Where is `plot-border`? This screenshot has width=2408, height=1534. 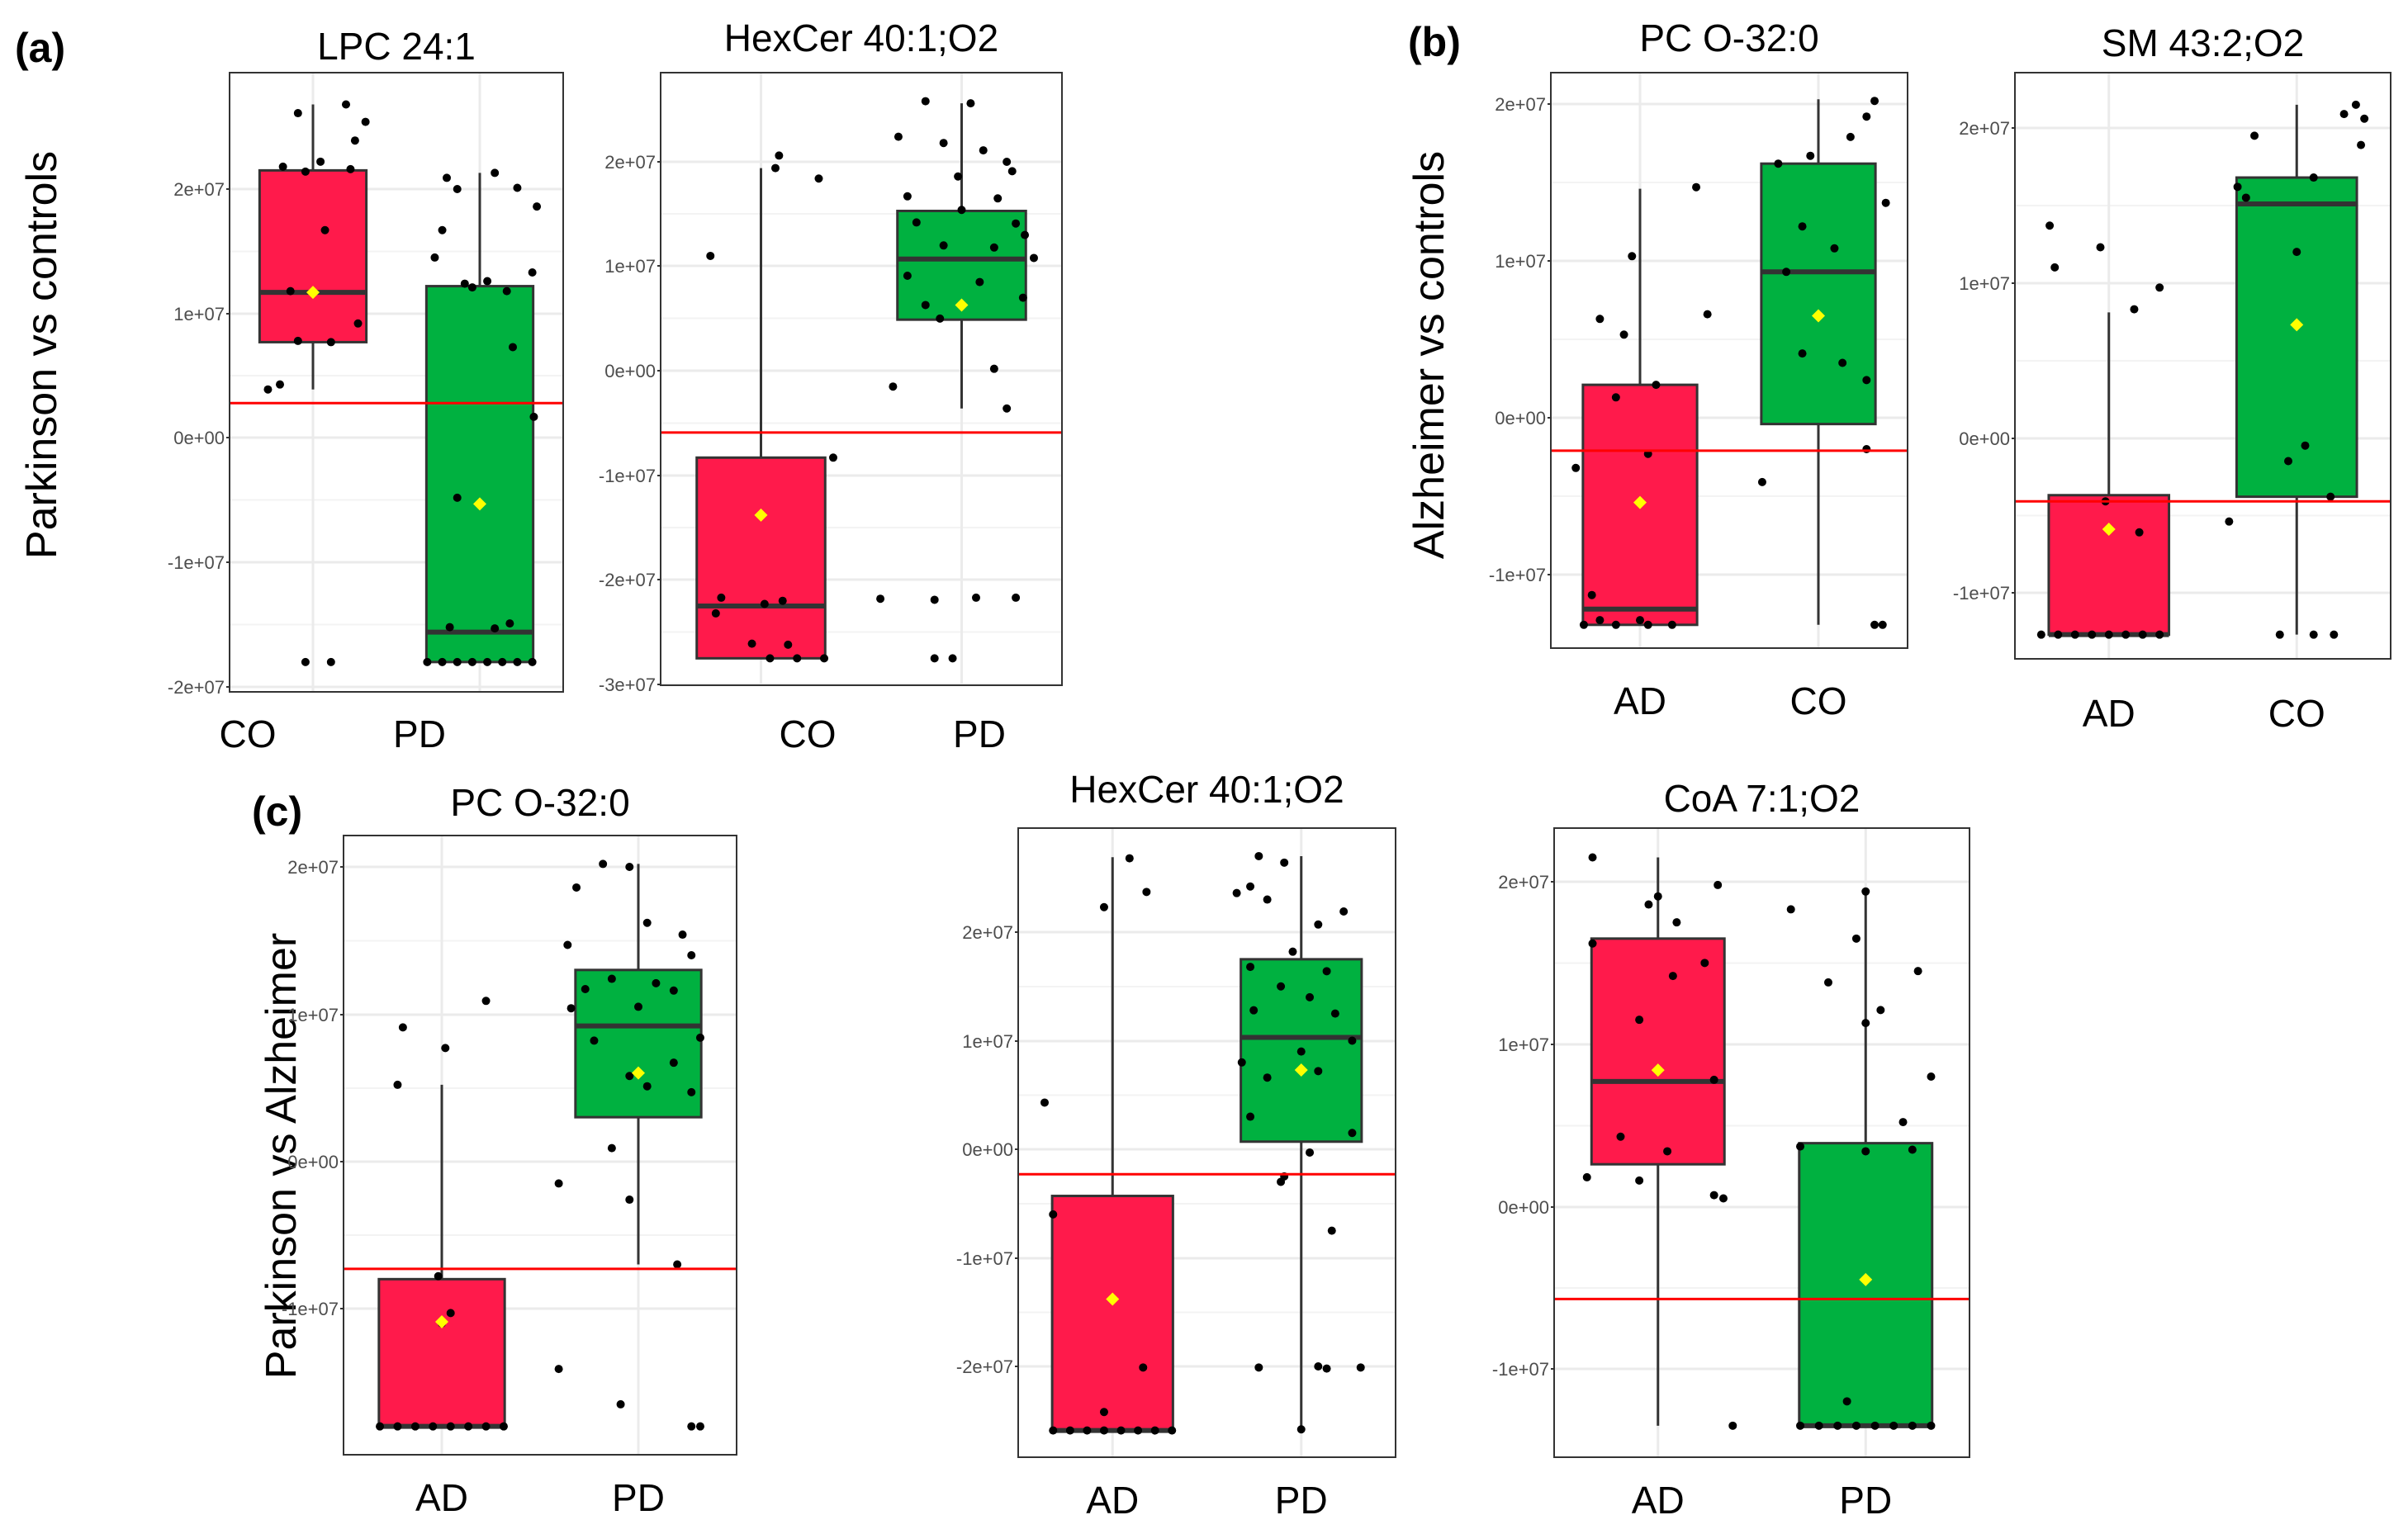
plot-border is located at coordinates (1207, 1142).